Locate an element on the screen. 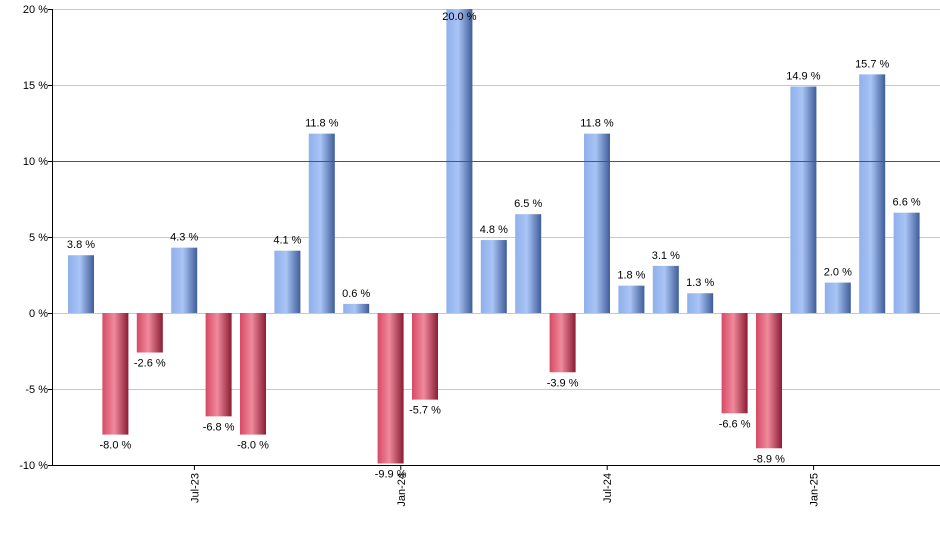 The width and height of the screenshot is (940, 550). y-tick-label: -5 % is located at coordinates (36, 390).